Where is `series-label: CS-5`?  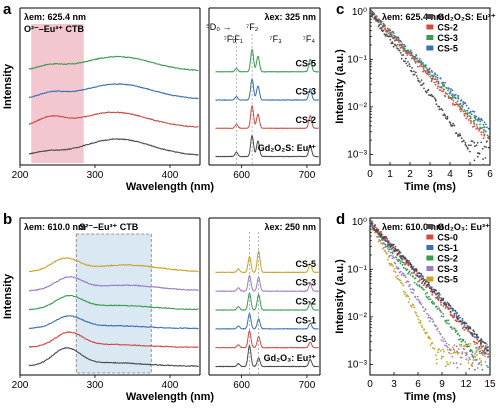 series-label: CS-5 is located at coordinates (305, 63).